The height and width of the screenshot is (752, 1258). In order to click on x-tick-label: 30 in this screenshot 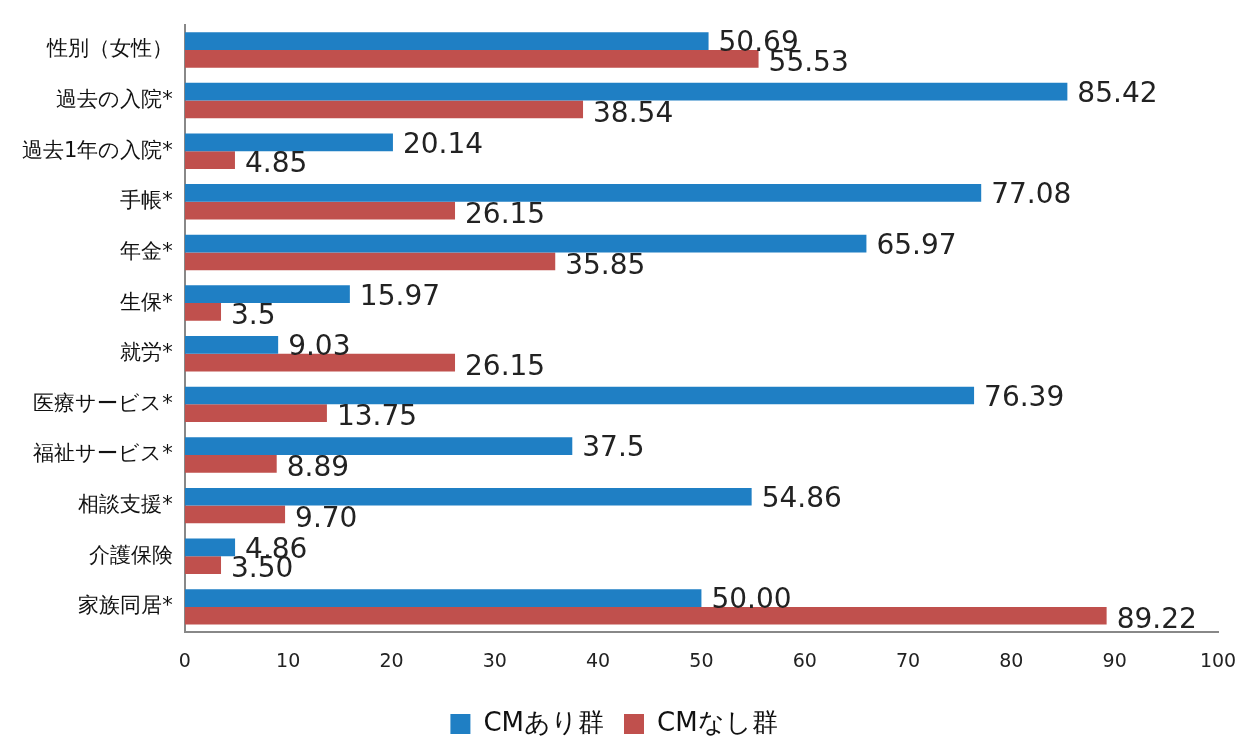, I will do `click(494, 659)`.